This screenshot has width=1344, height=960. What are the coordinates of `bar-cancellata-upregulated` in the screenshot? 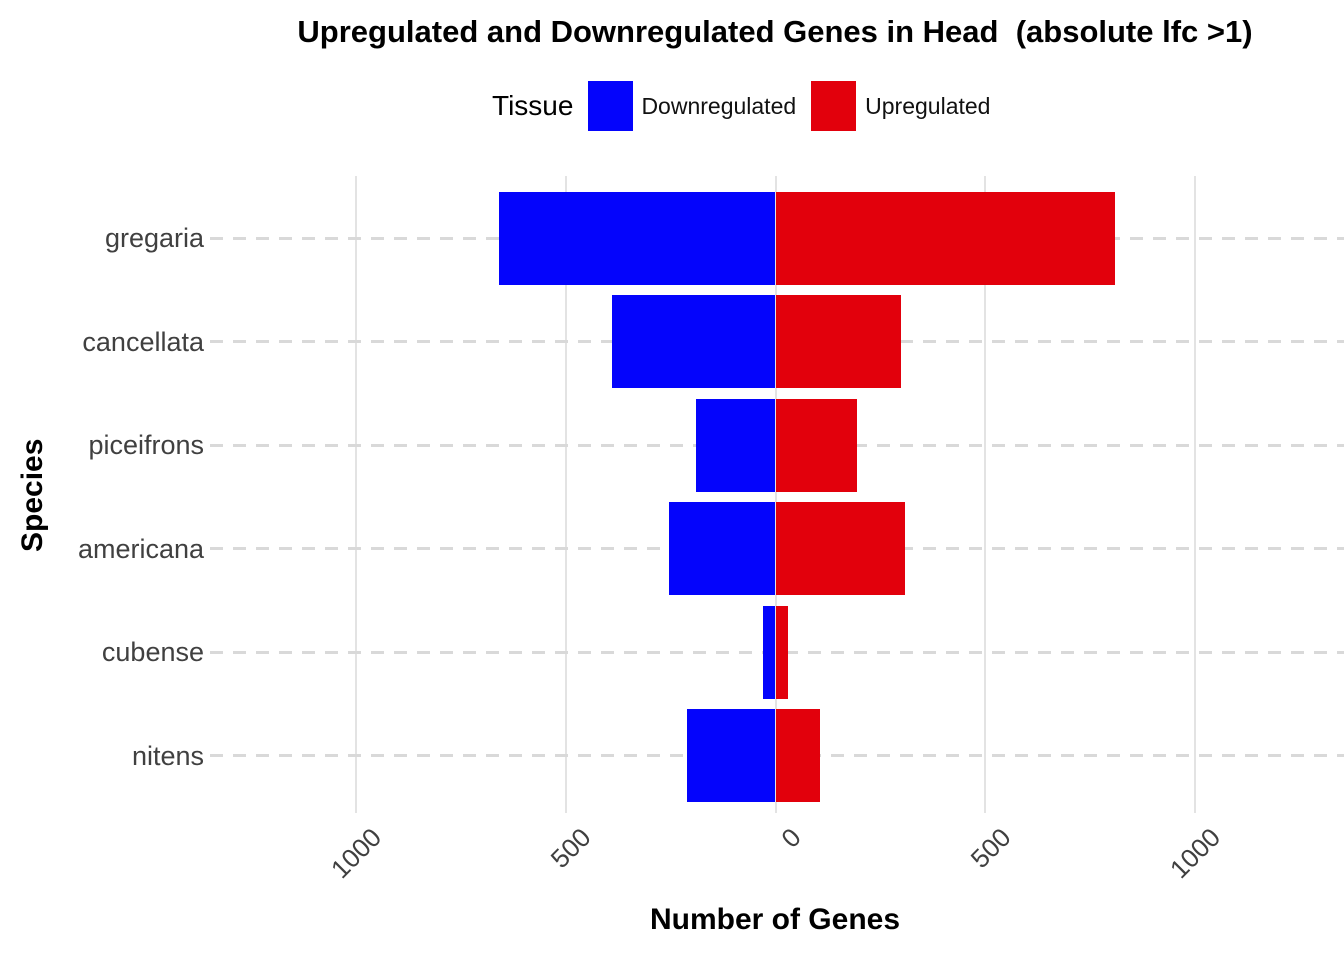 It's located at (838, 341).